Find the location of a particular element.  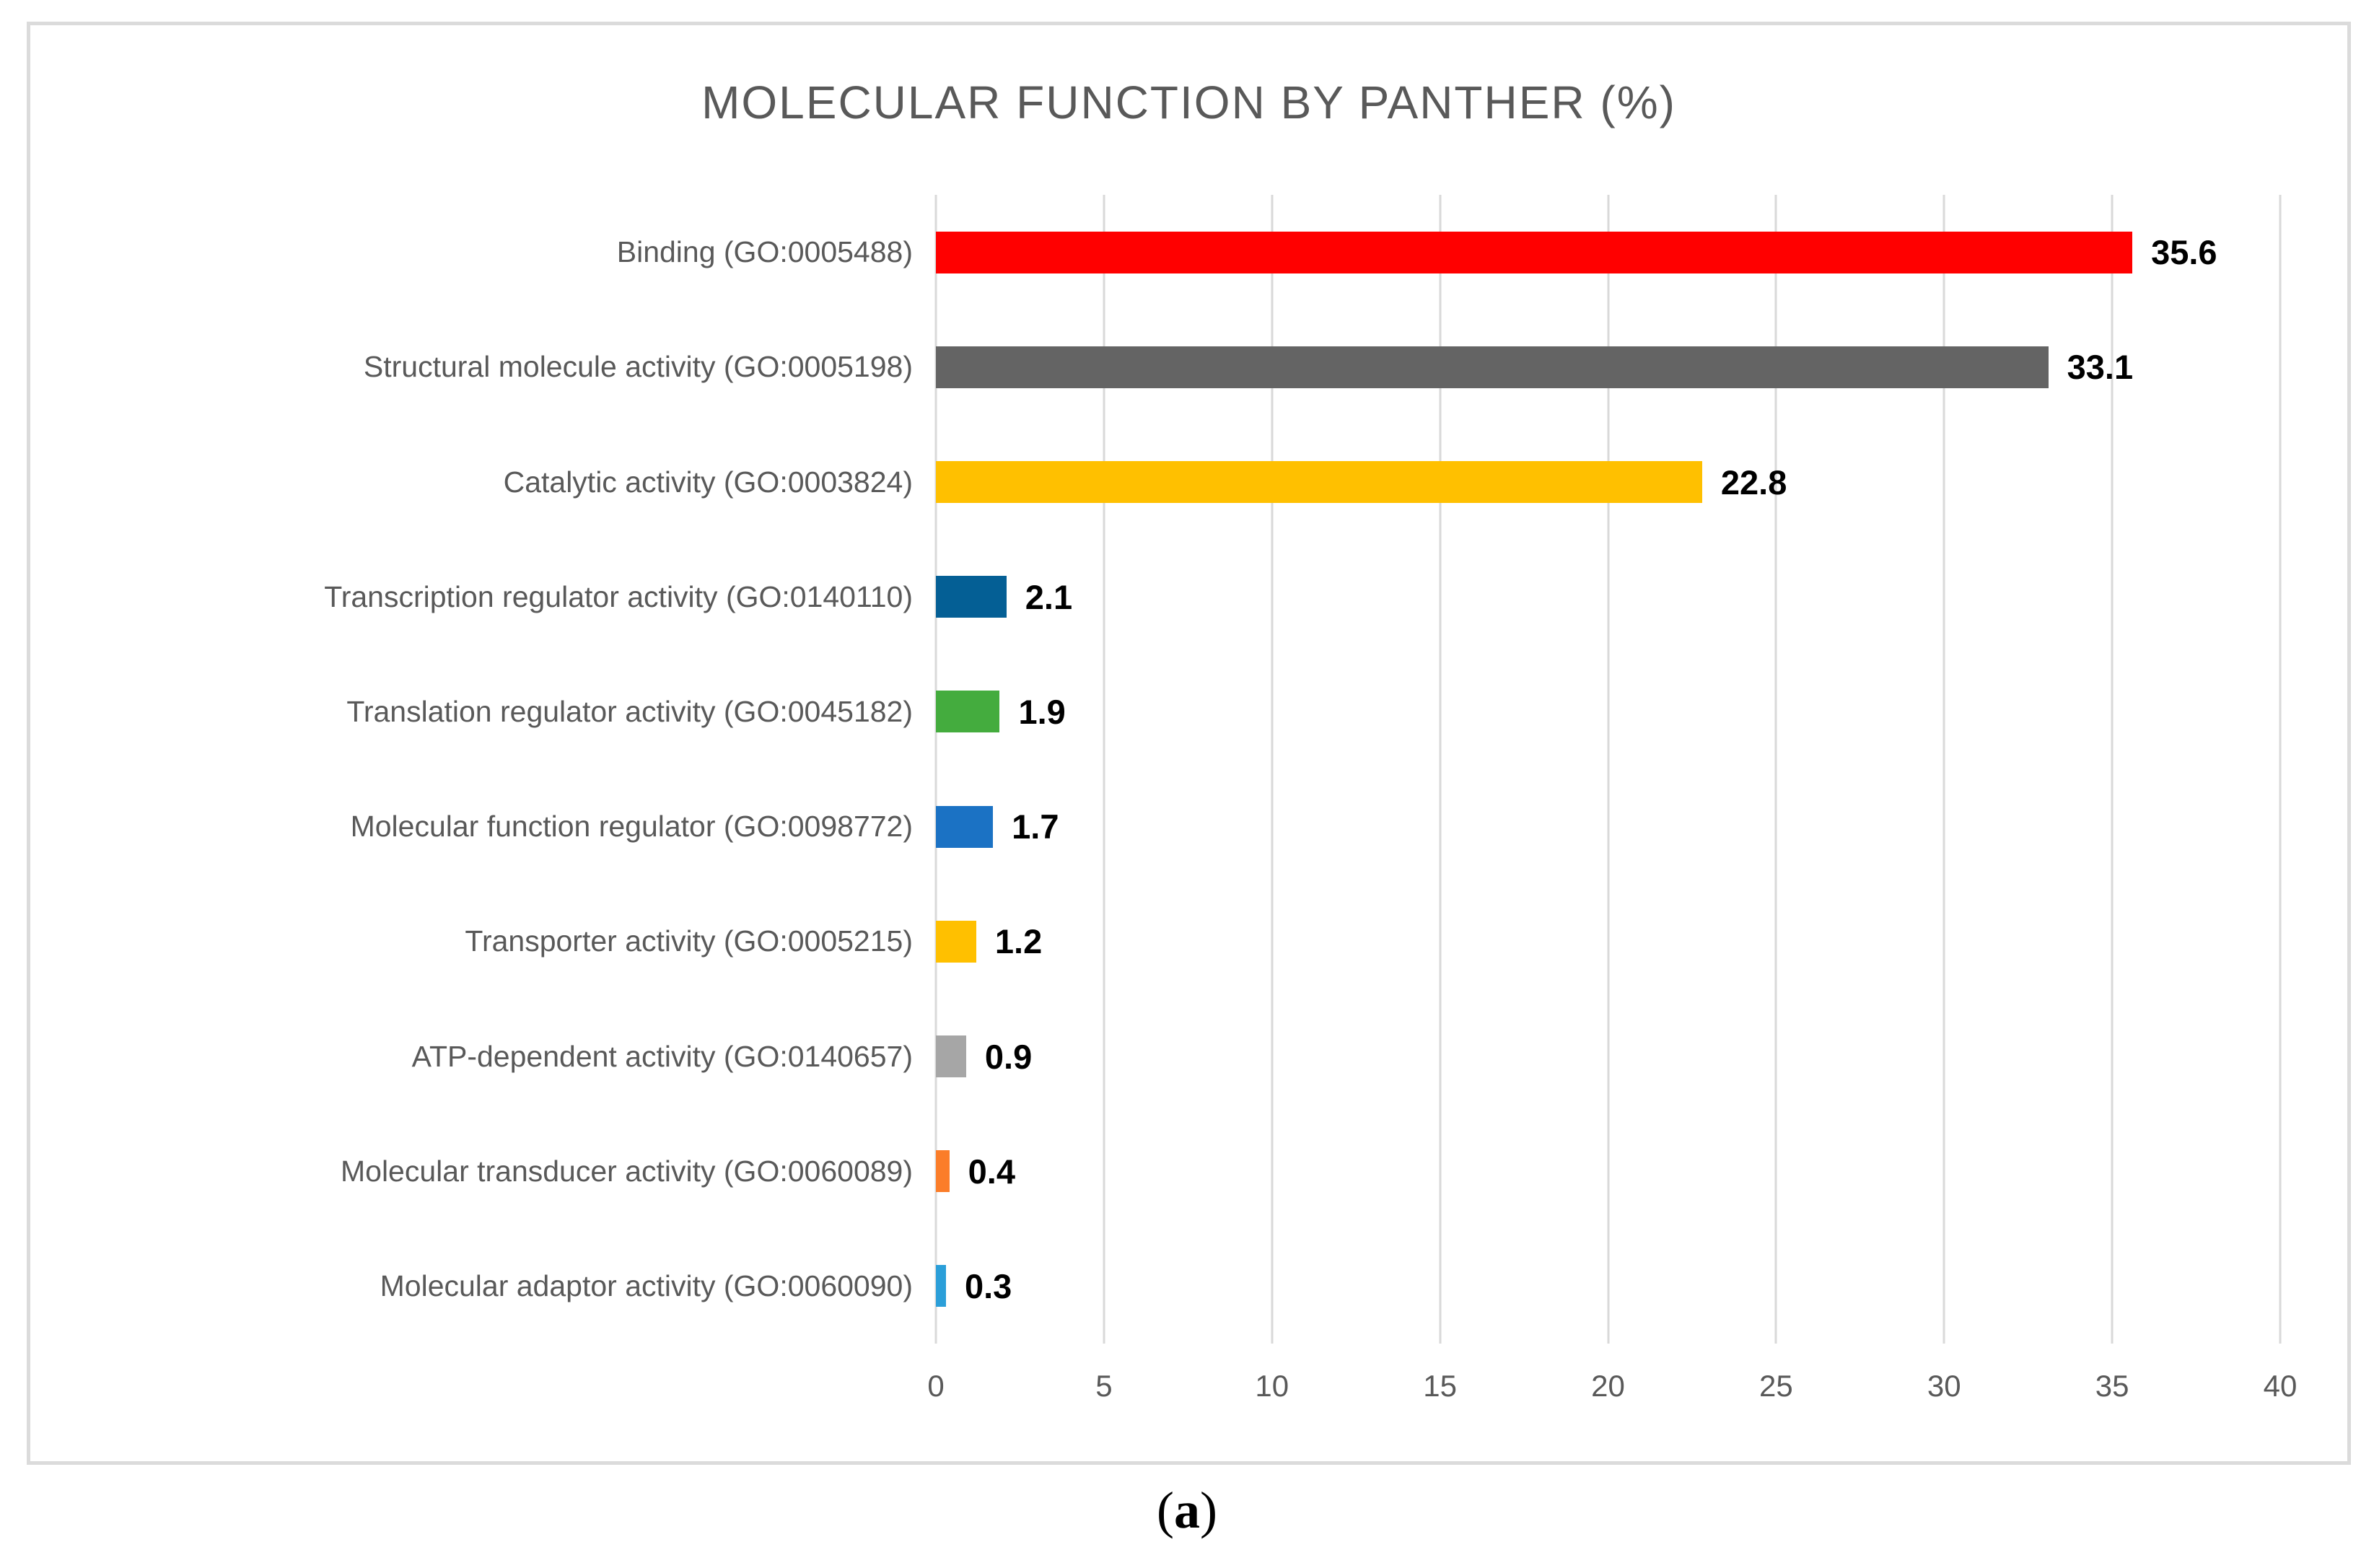

value-label: 33.1 is located at coordinates (2100, 367).